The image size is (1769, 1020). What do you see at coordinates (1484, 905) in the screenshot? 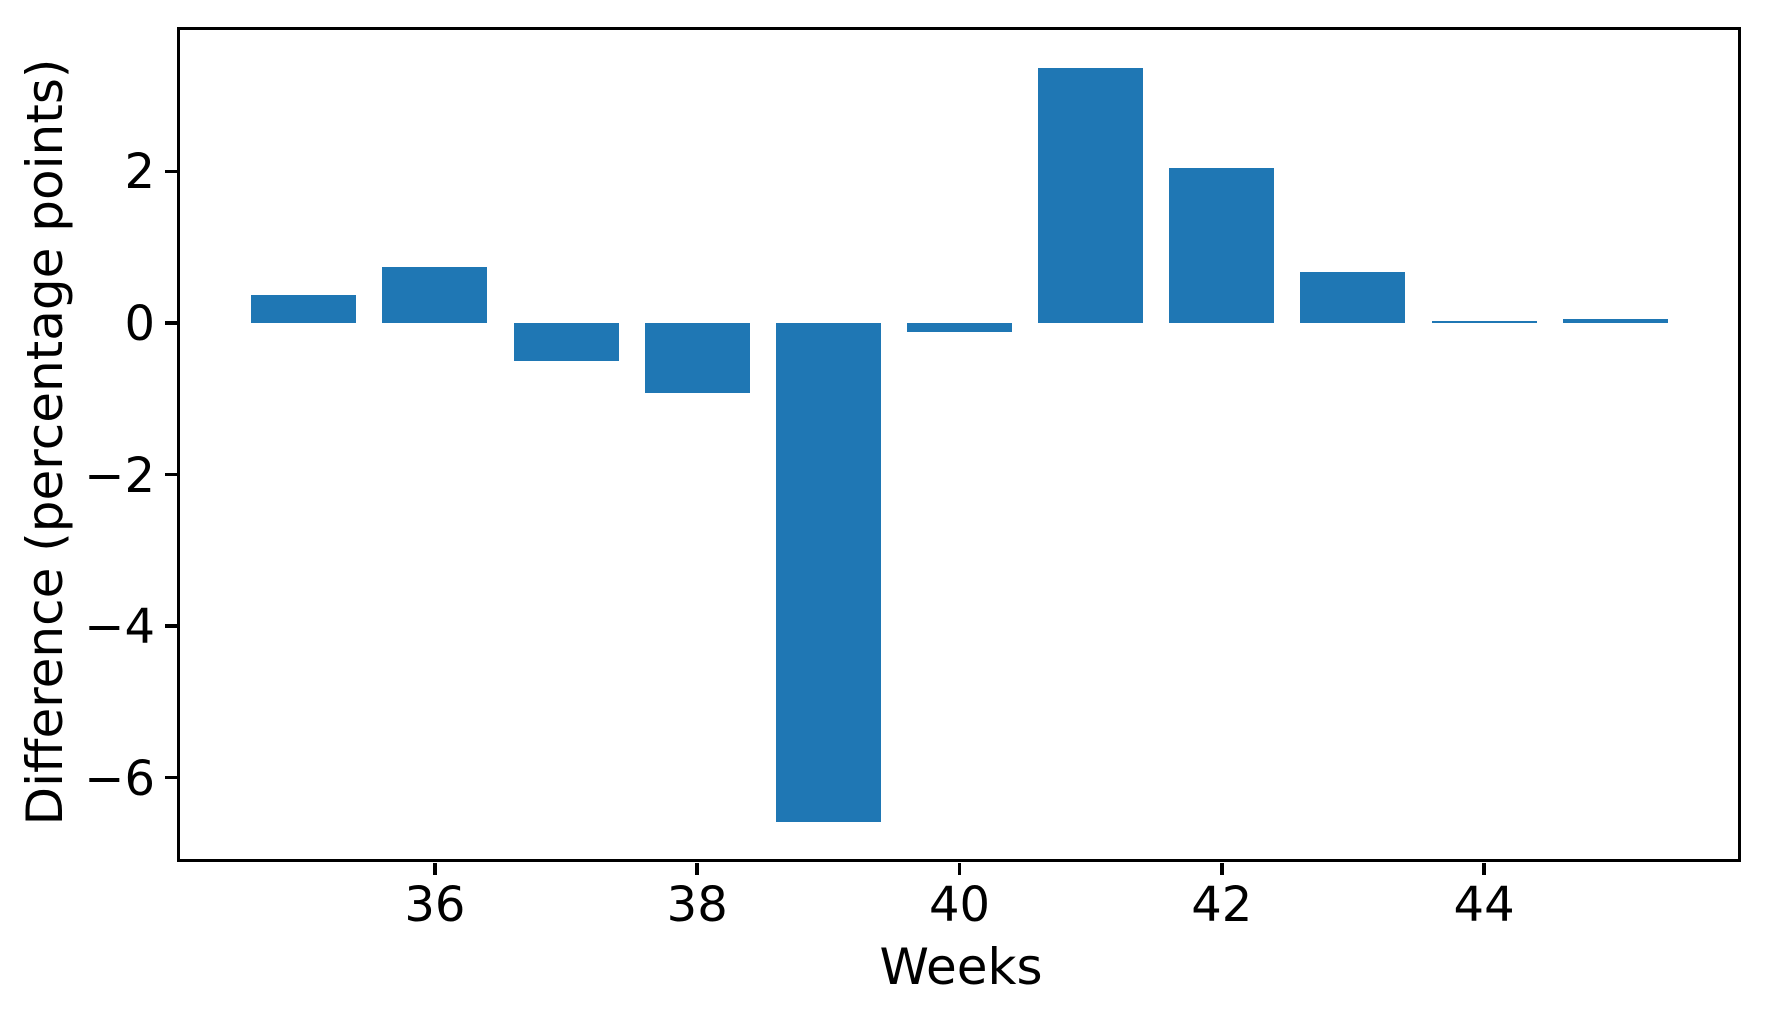
I see `x-tick-label-44: 44` at bounding box center [1484, 905].